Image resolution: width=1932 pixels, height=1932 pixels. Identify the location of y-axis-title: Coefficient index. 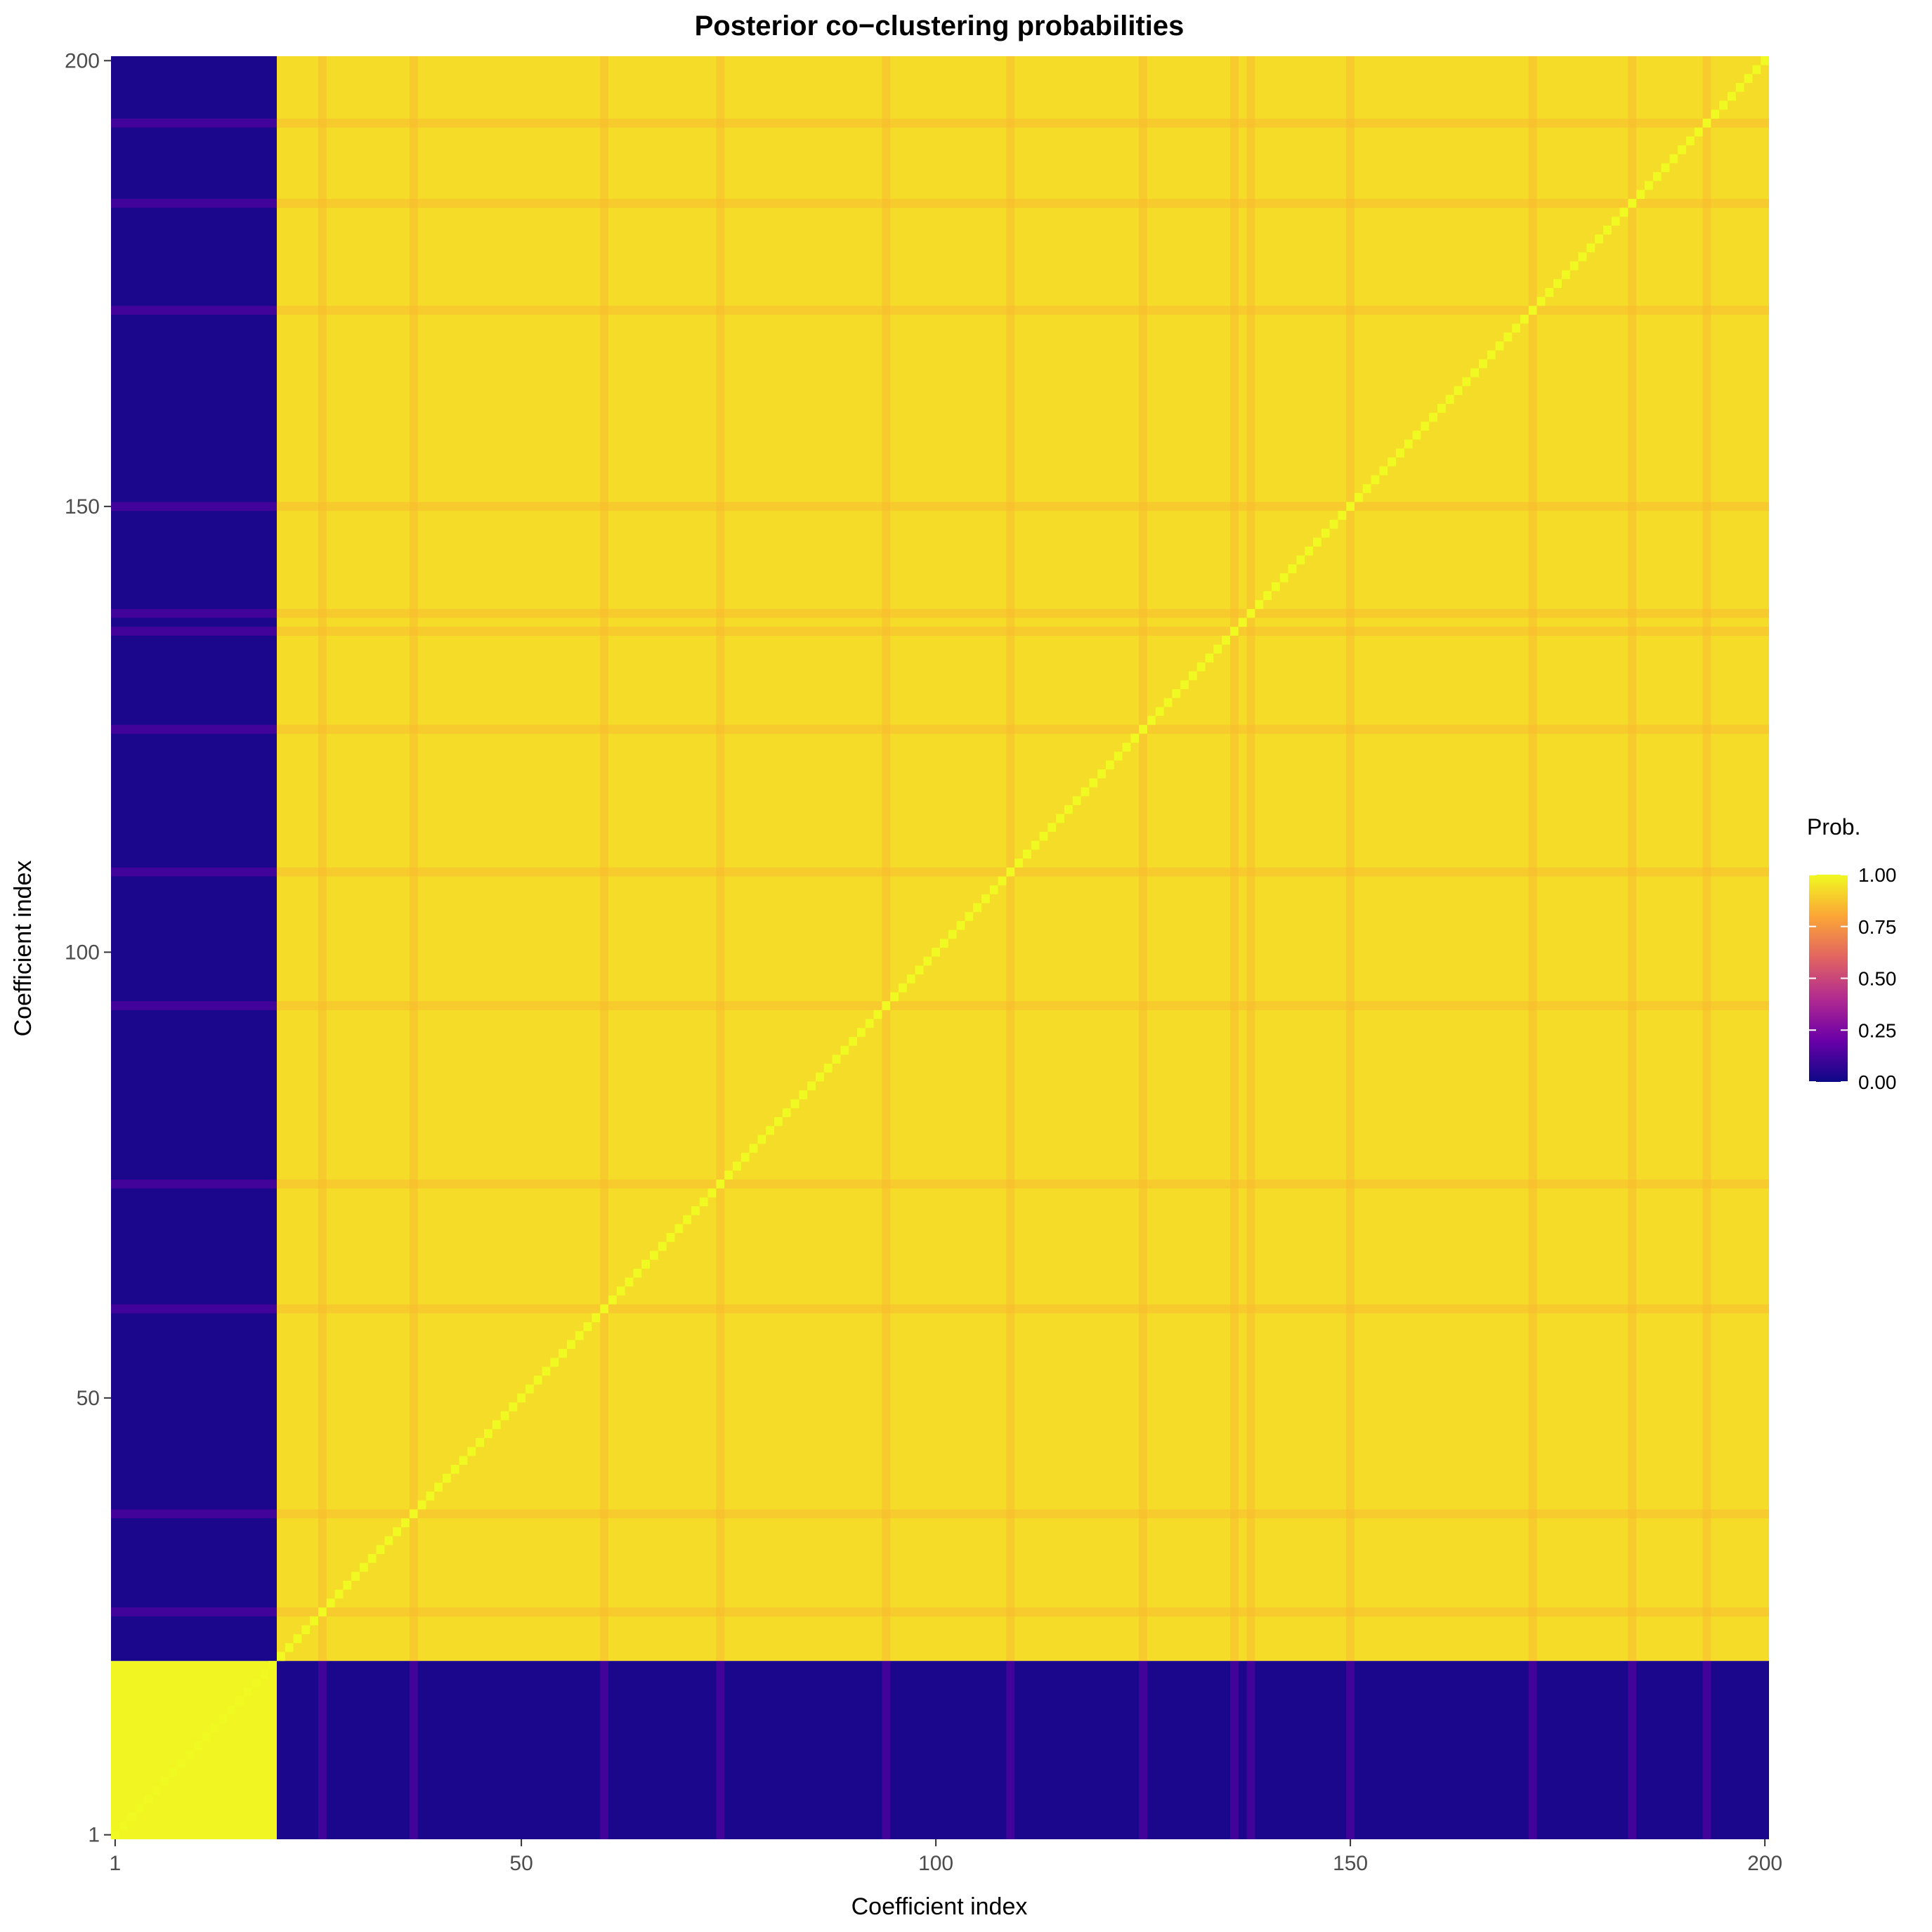
(24, 949).